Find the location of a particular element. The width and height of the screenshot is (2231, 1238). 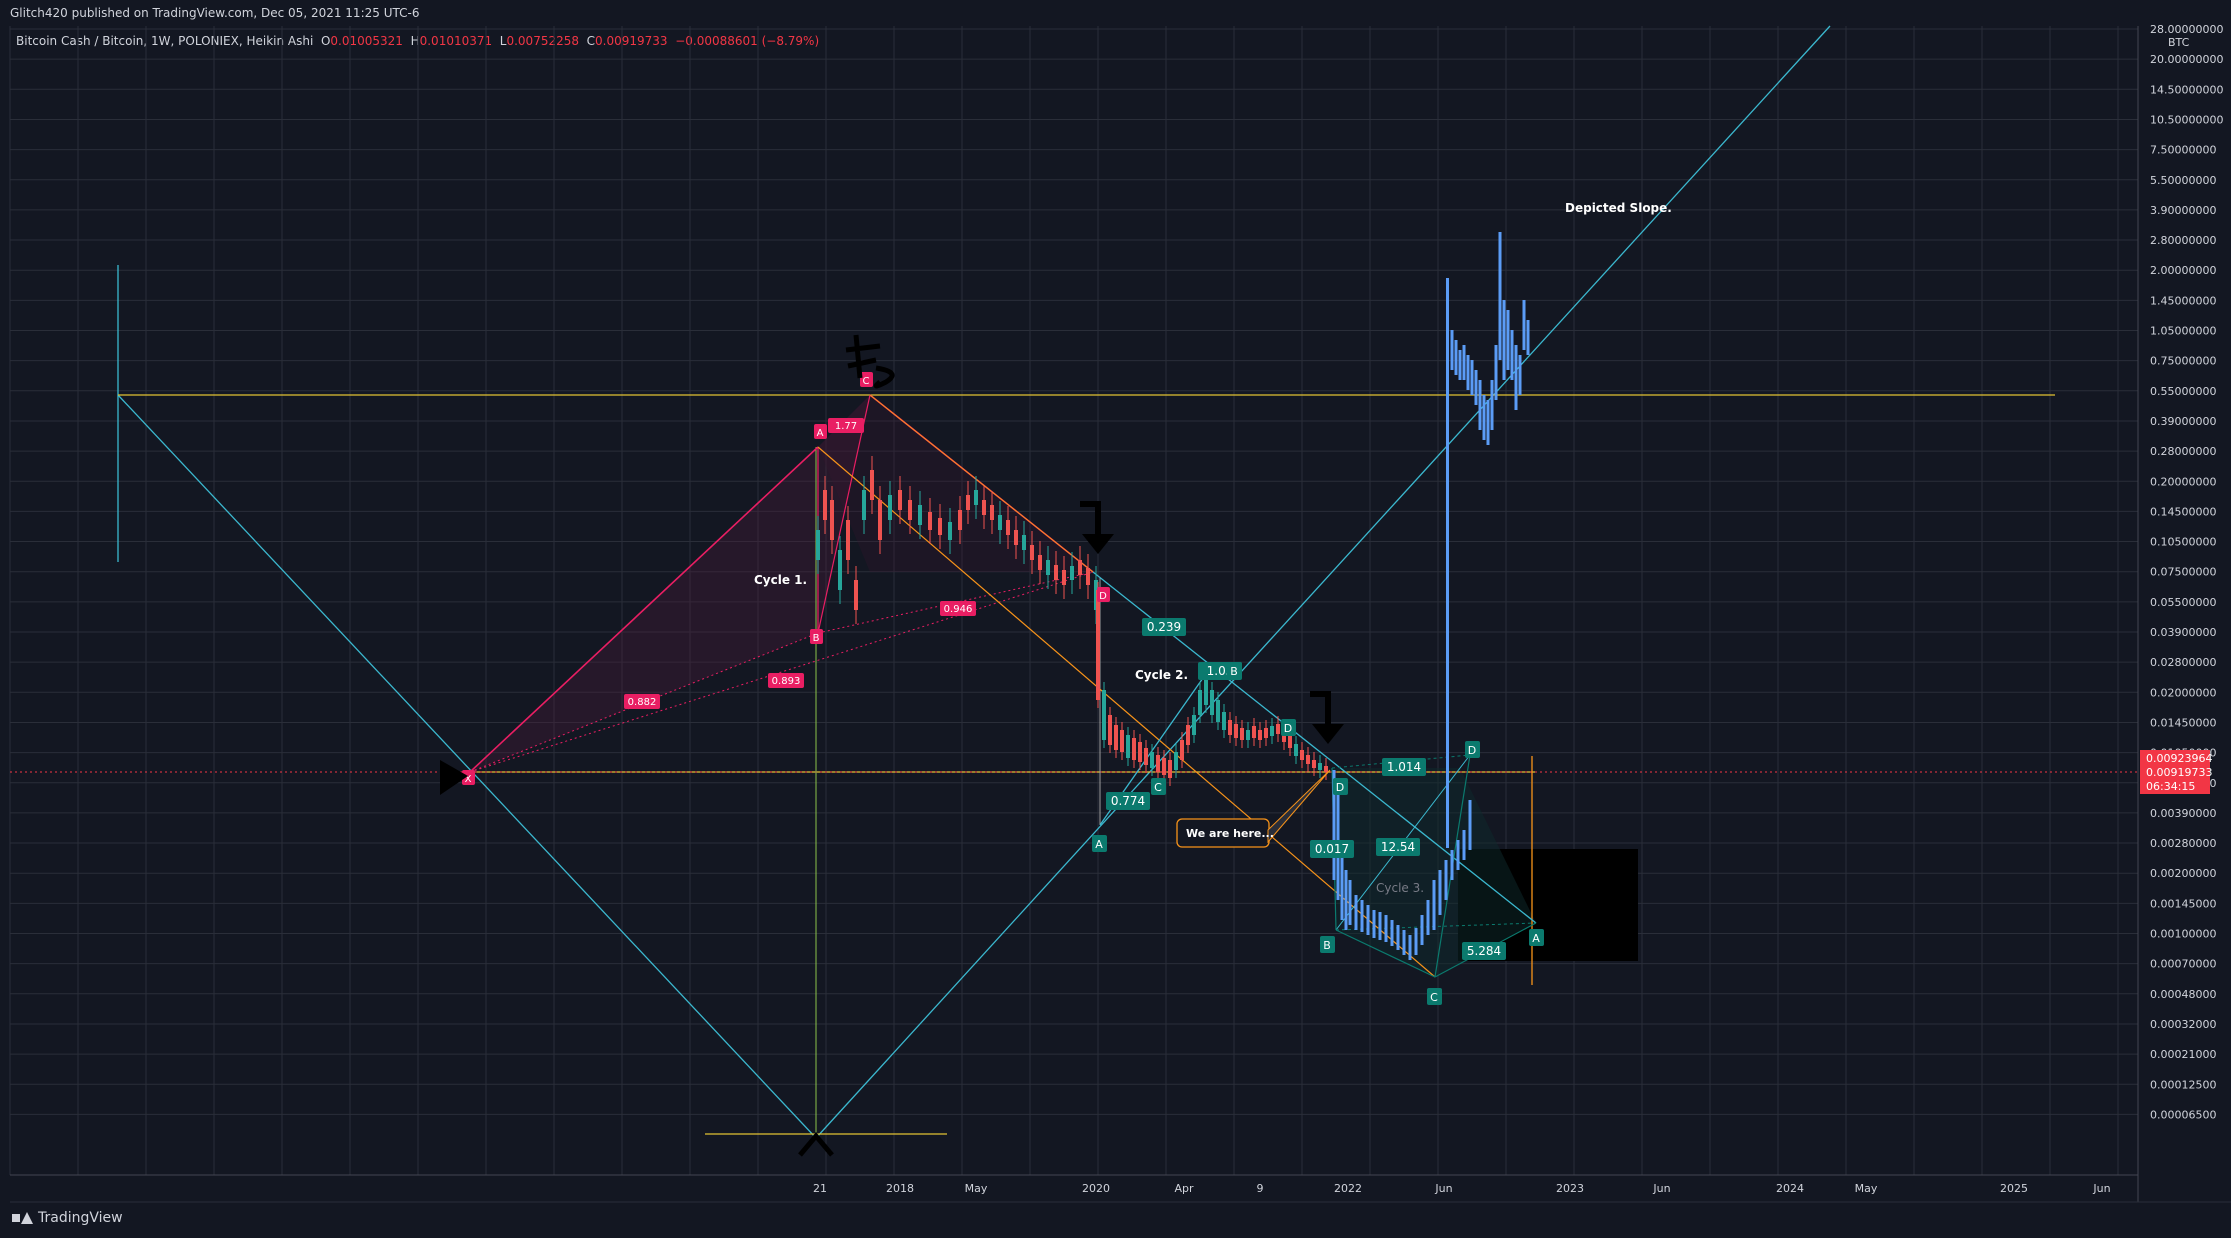

y-tick-label: 0.28000000 is located at coordinates (2183, 451).